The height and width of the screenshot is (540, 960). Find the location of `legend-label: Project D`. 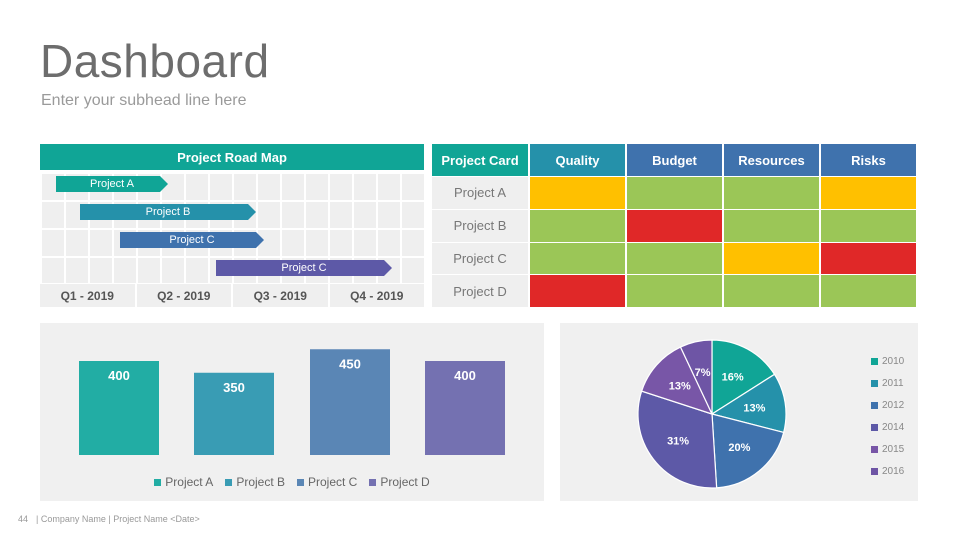

legend-label: Project D is located at coordinates (405, 482).